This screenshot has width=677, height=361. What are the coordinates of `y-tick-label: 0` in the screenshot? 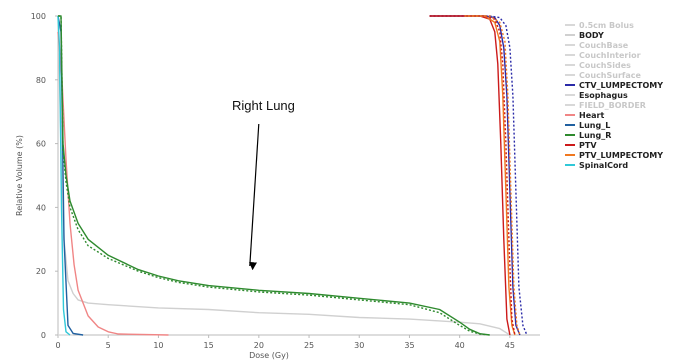 It's located at (43, 335).